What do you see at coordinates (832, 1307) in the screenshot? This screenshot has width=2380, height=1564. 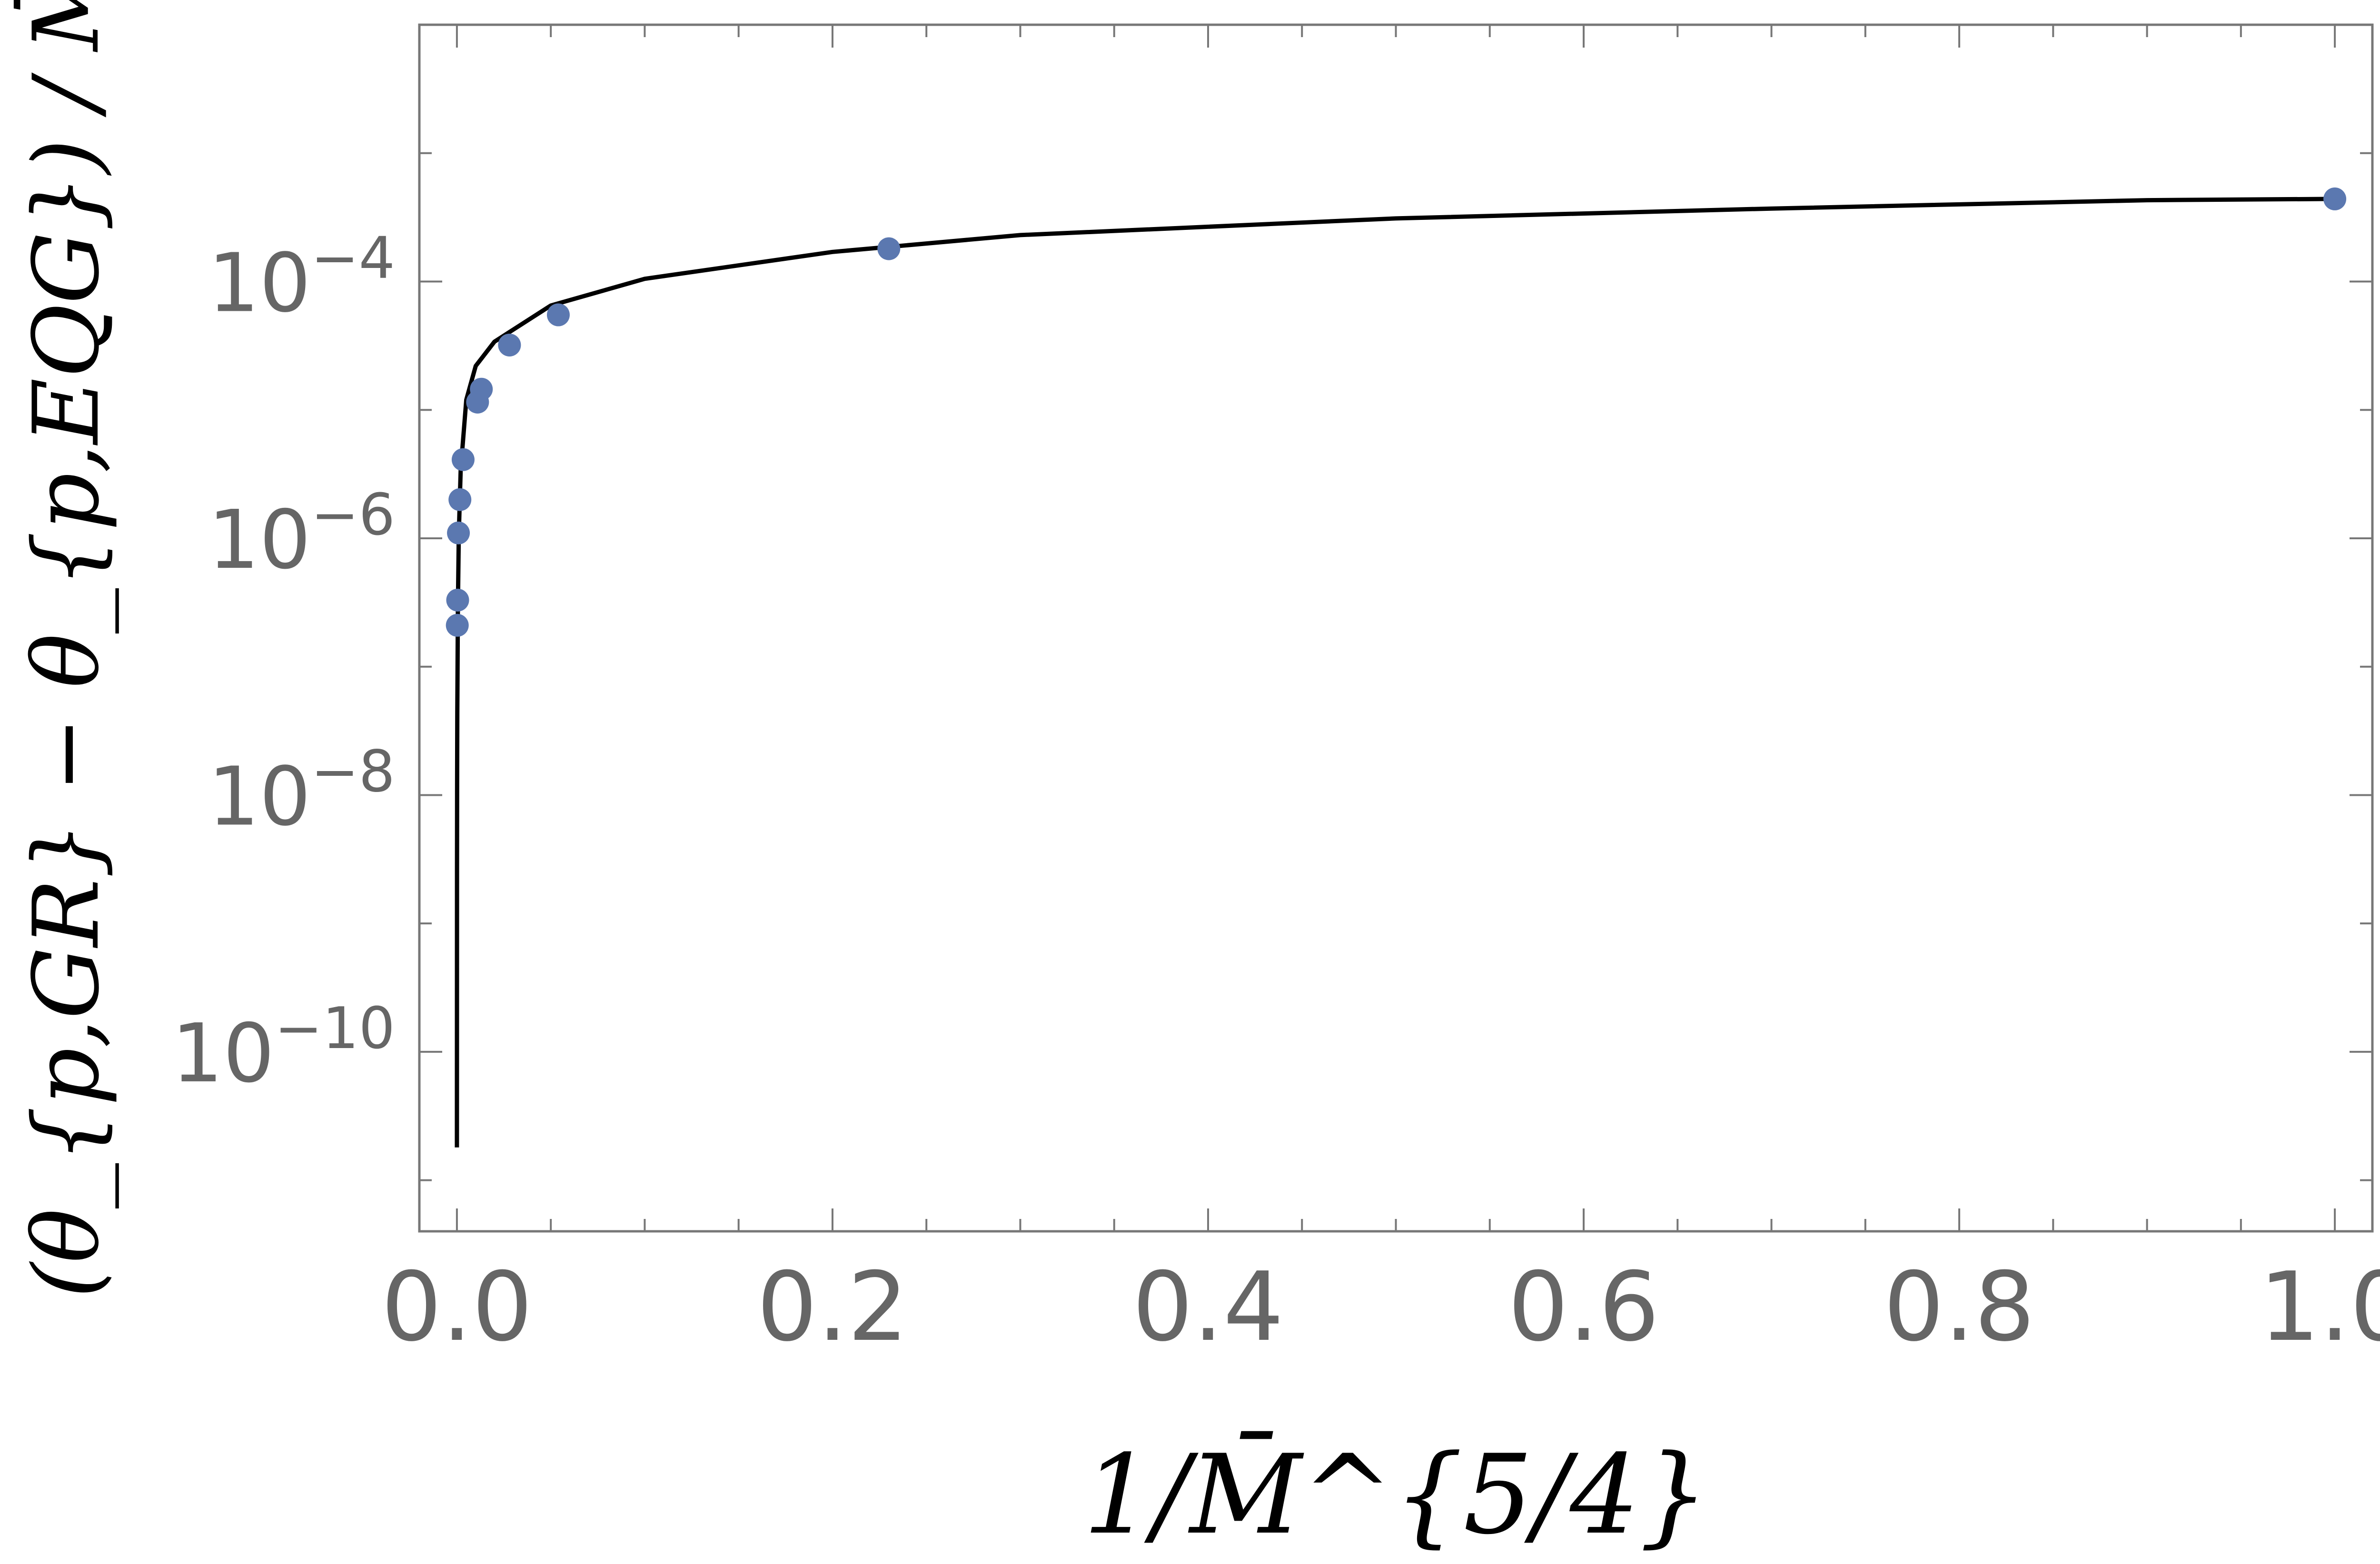 I see `x-tick-label: 0.2` at bounding box center [832, 1307].